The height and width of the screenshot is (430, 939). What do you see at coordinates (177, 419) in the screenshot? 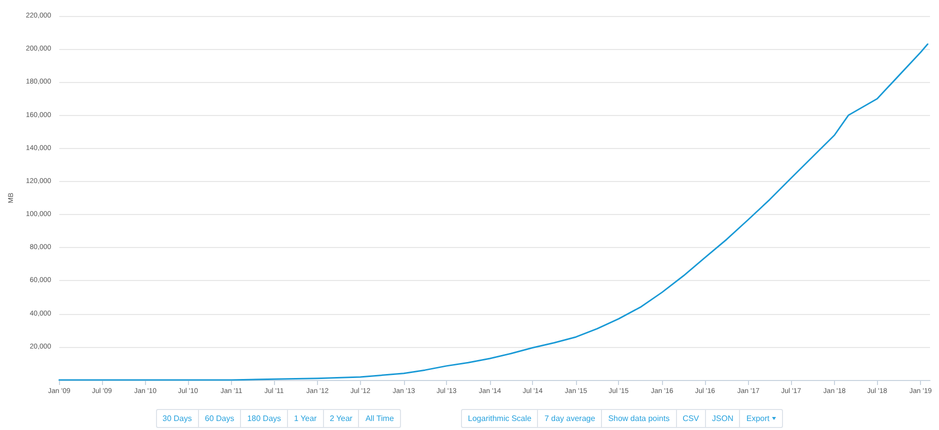
I see `text: 30 Days` at bounding box center [177, 419].